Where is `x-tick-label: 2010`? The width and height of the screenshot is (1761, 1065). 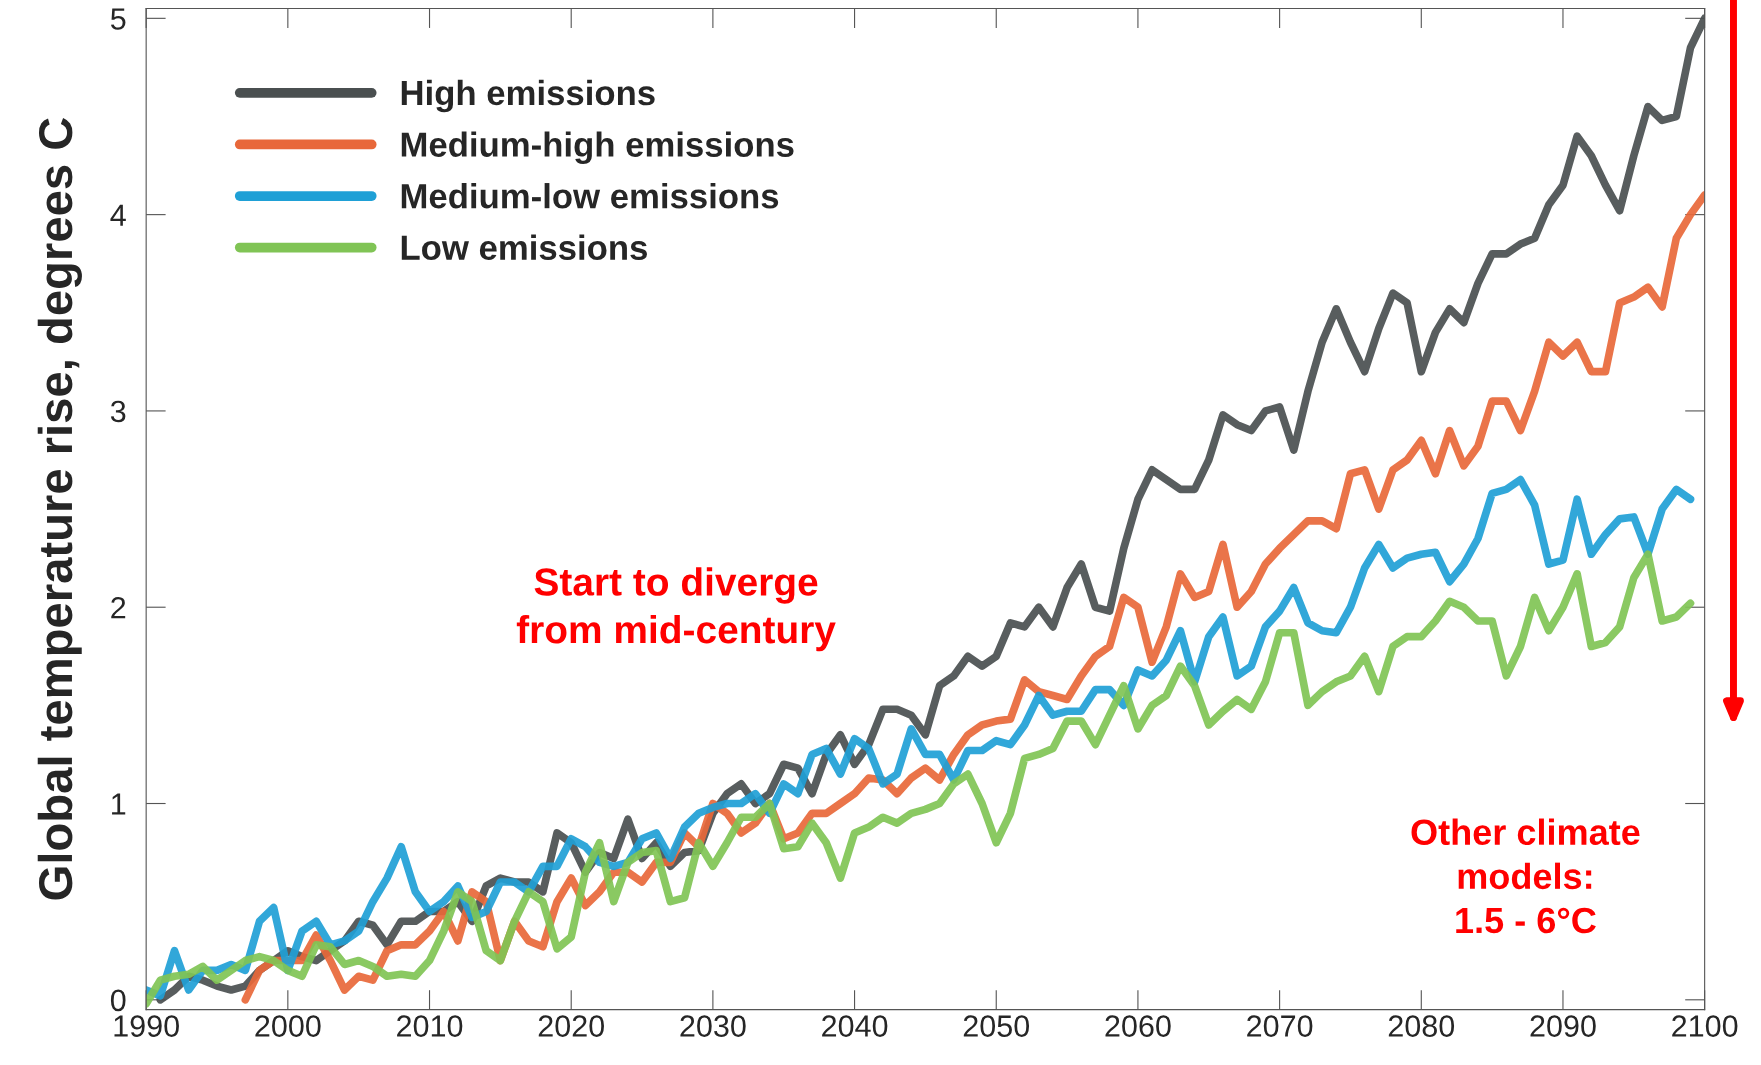 x-tick-label: 2010 is located at coordinates (430, 1026).